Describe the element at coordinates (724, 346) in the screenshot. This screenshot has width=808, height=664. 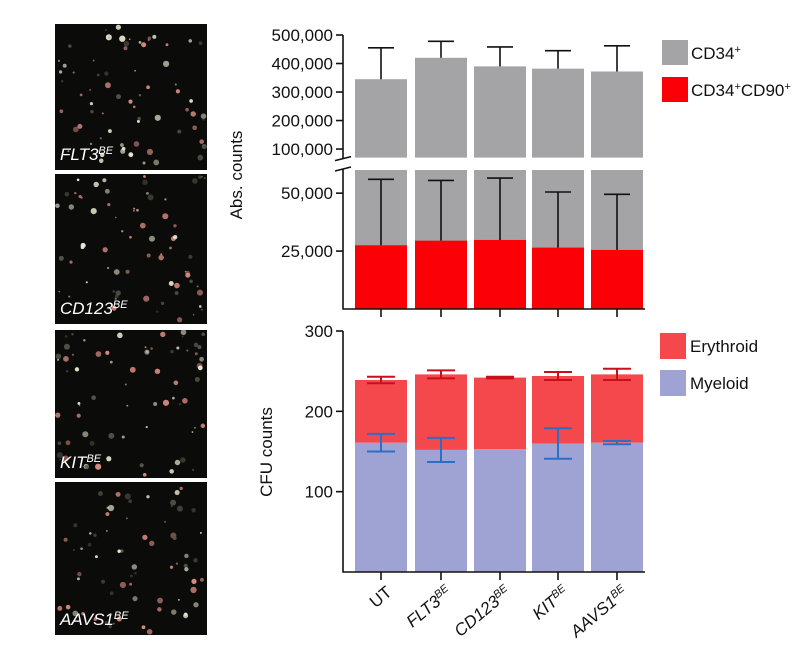
I see `legend-label: Erythroid` at that location.